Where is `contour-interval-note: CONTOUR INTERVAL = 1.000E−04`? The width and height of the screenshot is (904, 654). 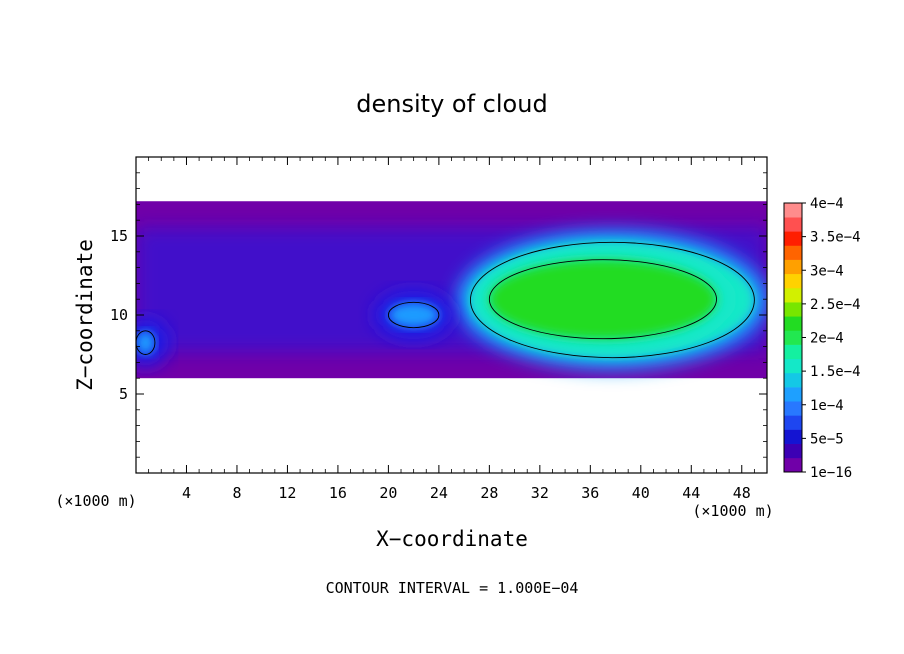 contour-interval-note: CONTOUR INTERVAL = 1.000E−04 is located at coordinates (452, 588).